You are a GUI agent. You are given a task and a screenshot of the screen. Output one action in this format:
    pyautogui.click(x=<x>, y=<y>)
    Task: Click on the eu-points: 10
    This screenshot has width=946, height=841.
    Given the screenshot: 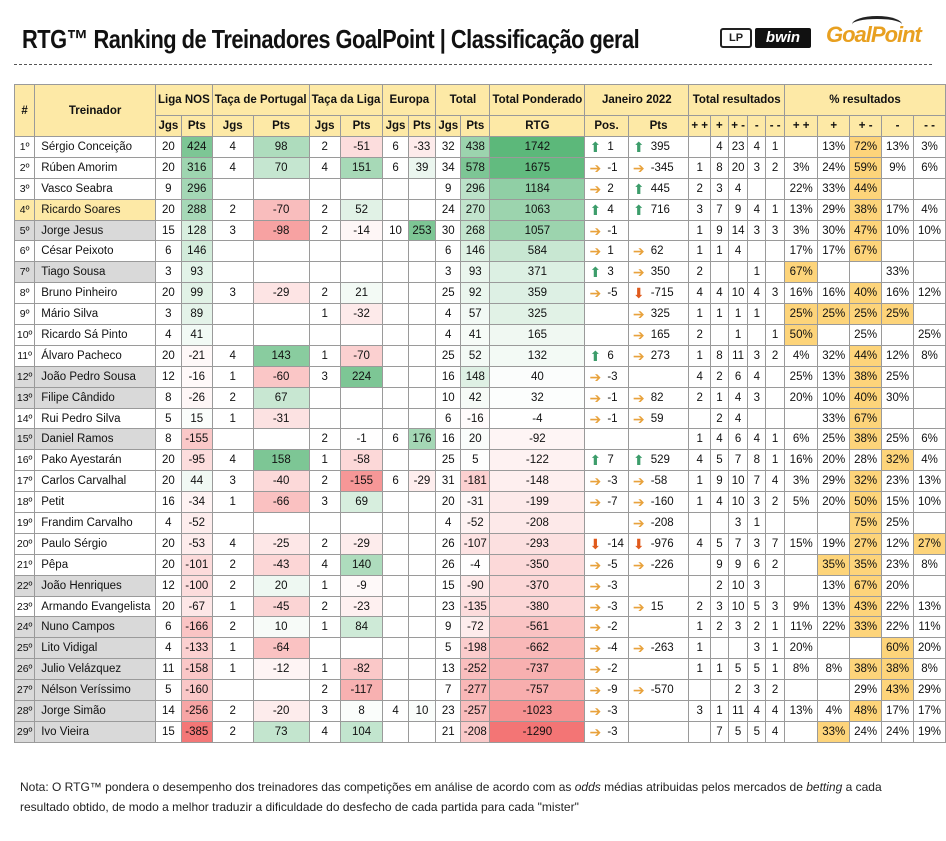 What is the action you would take?
    pyautogui.click(x=422, y=711)
    